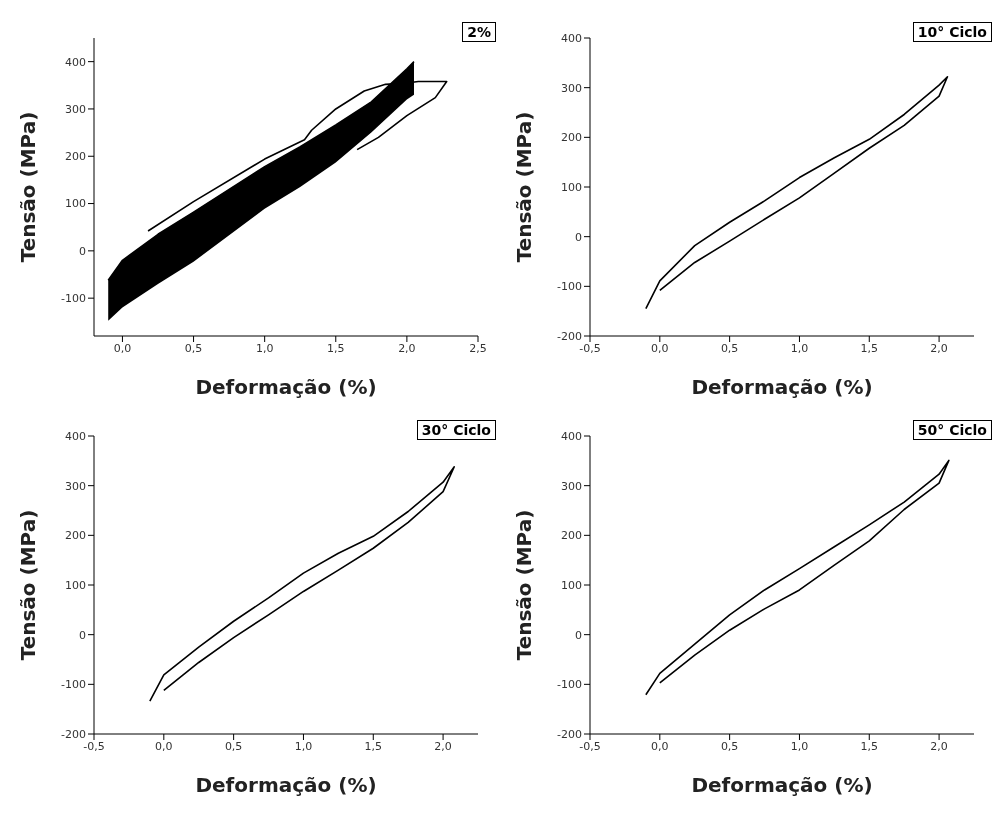  I want to click on x-tick-label: 2,5, so click(478, 348).